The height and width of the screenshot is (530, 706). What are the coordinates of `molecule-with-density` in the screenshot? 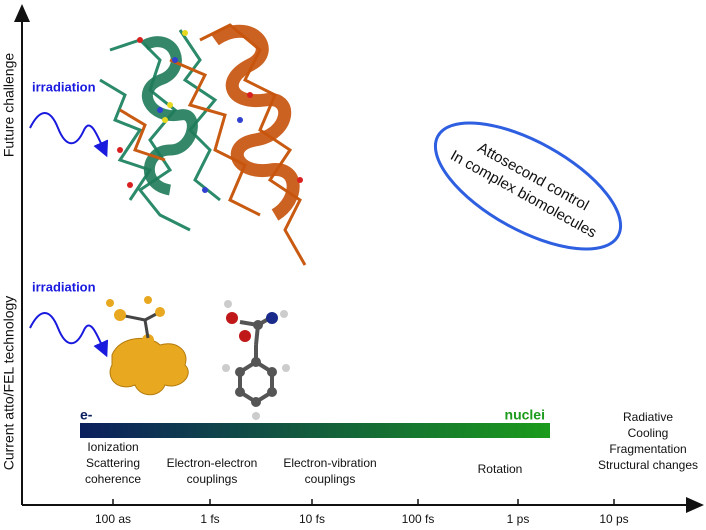 It's located at (147, 346).